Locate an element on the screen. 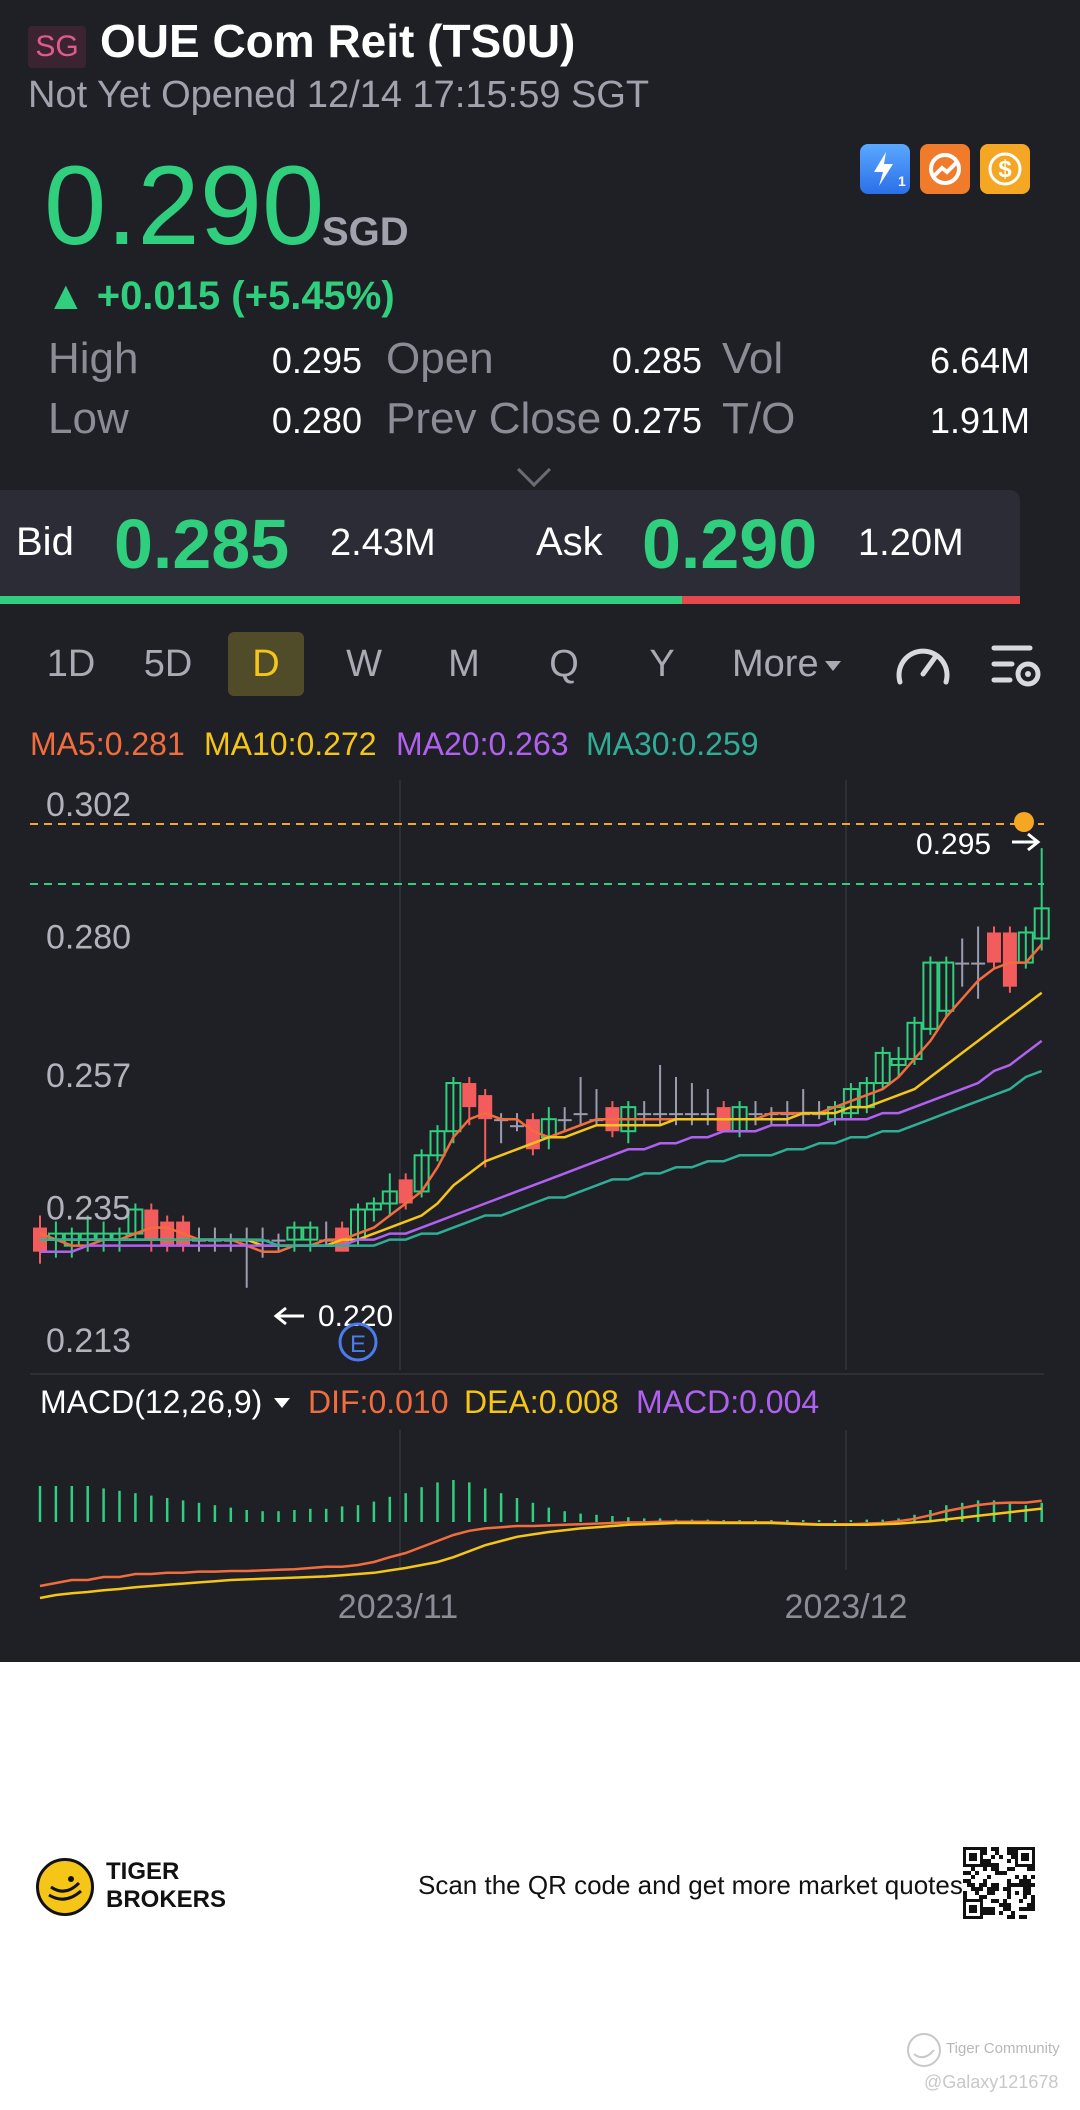  y-tick-label: 0.235 is located at coordinates (88, 1209).